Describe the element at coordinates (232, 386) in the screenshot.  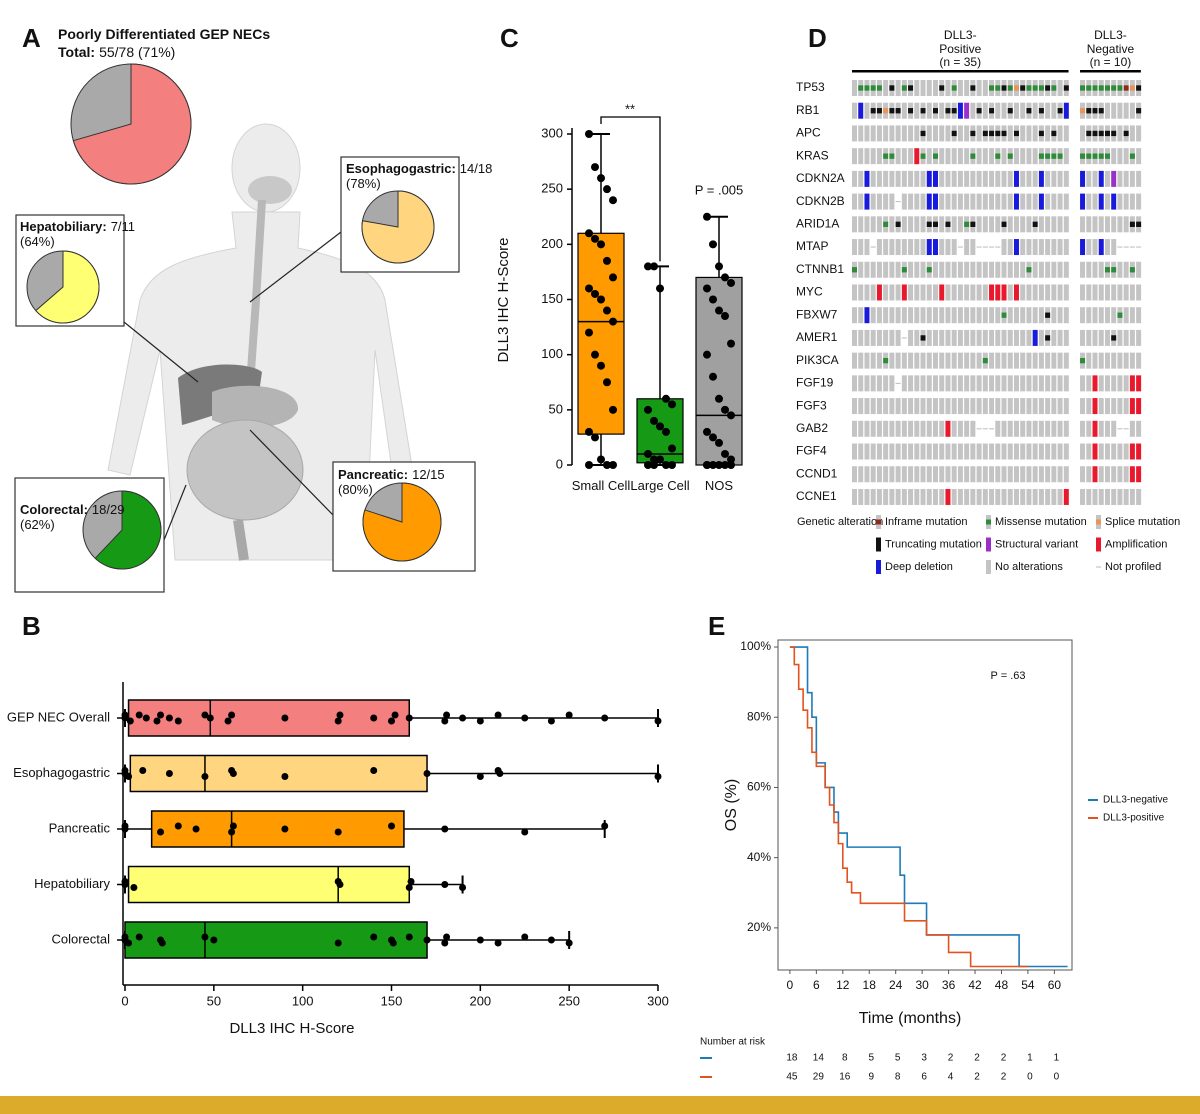
I see `connectors` at that location.